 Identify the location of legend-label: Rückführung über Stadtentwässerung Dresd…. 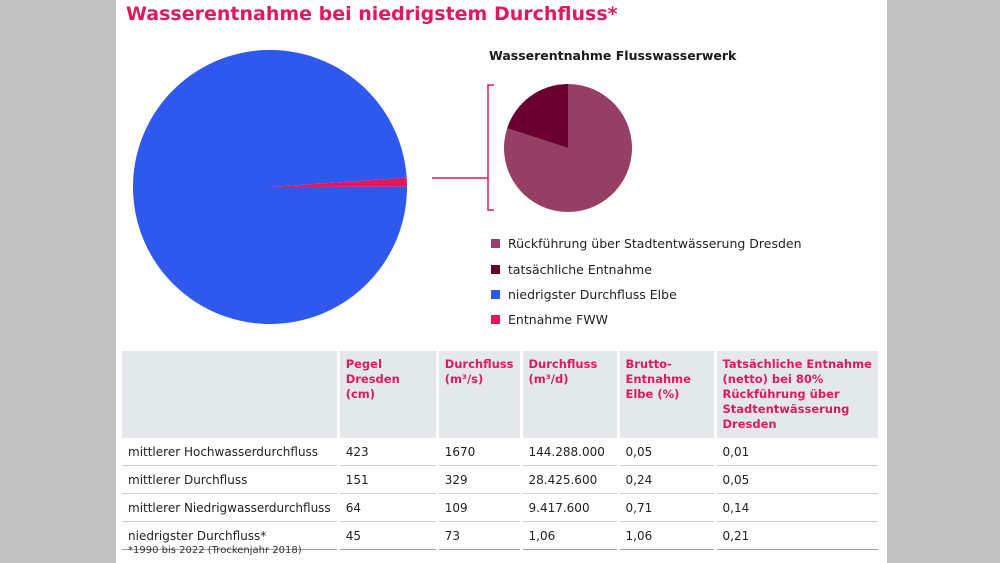
(655, 243).